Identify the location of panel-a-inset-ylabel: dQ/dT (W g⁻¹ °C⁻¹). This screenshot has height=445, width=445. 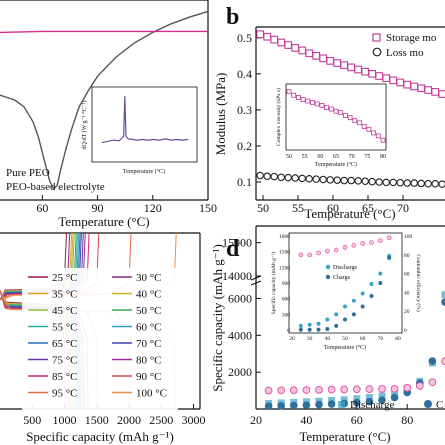
(84, 125).